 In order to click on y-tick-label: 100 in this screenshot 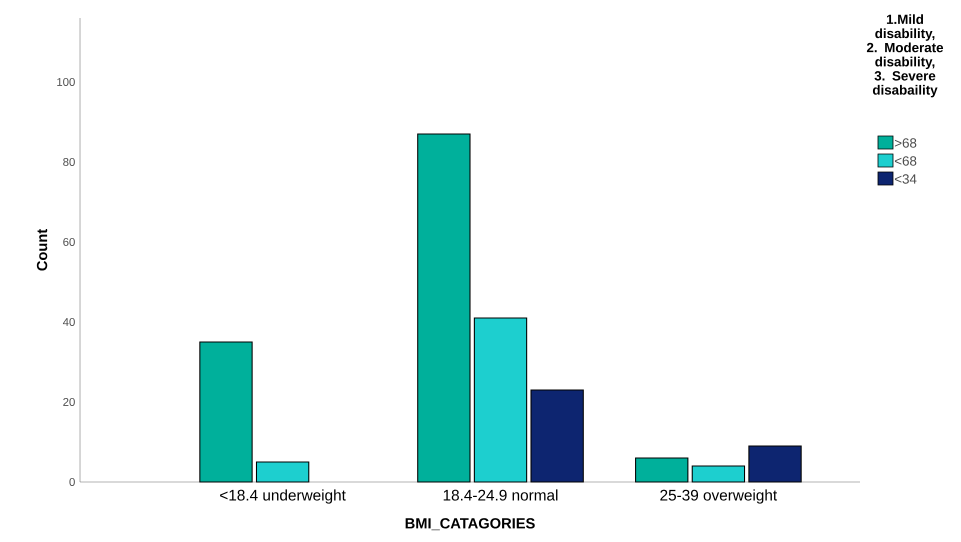, I will do `click(66, 82)`.